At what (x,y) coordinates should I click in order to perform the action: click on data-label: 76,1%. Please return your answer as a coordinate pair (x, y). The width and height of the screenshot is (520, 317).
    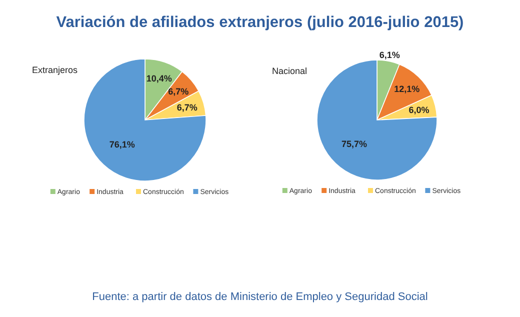
    Looking at the image, I should click on (122, 145).